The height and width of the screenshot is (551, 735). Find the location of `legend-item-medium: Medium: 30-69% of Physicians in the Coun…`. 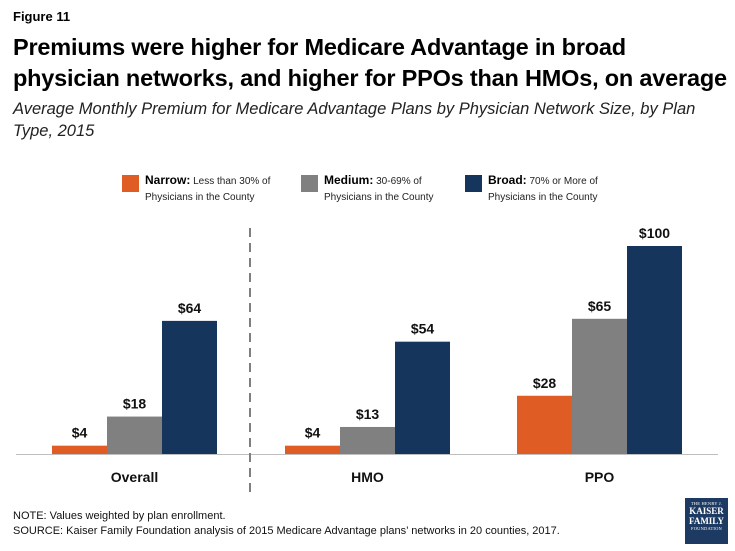

legend-item-medium: Medium: 30-69% of Physicians in the Coun… is located at coordinates (367, 189).